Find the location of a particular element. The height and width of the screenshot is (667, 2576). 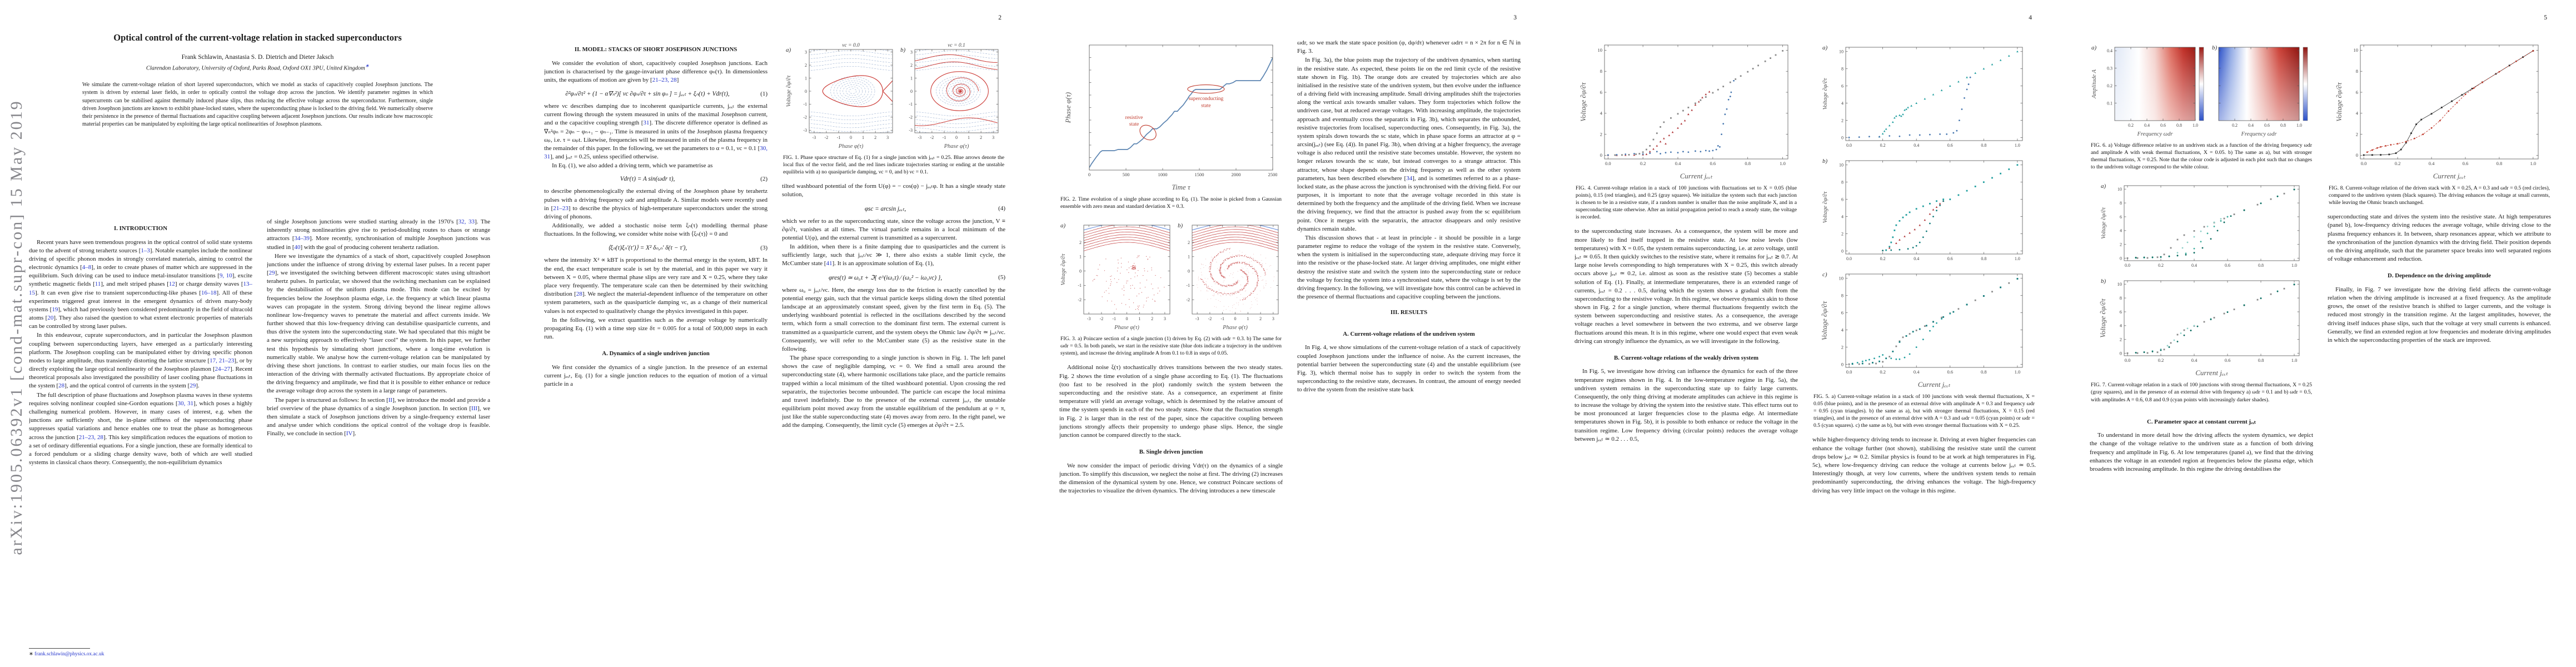

citation-link: 17, 21–23 is located at coordinates (222, 360).